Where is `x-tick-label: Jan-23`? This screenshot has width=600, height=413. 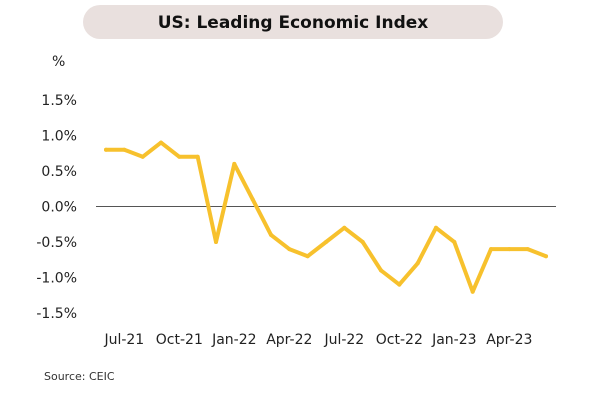 x-tick-label: Jan-23 is located at coordinates (453, 340).